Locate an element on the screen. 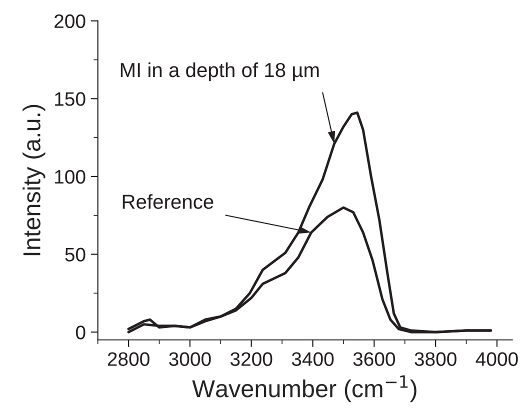 This screenshot has width=526, height=409. x-axis-title: Wavenumber (cm$^{−1}$) is located at coordinates (304, 388).